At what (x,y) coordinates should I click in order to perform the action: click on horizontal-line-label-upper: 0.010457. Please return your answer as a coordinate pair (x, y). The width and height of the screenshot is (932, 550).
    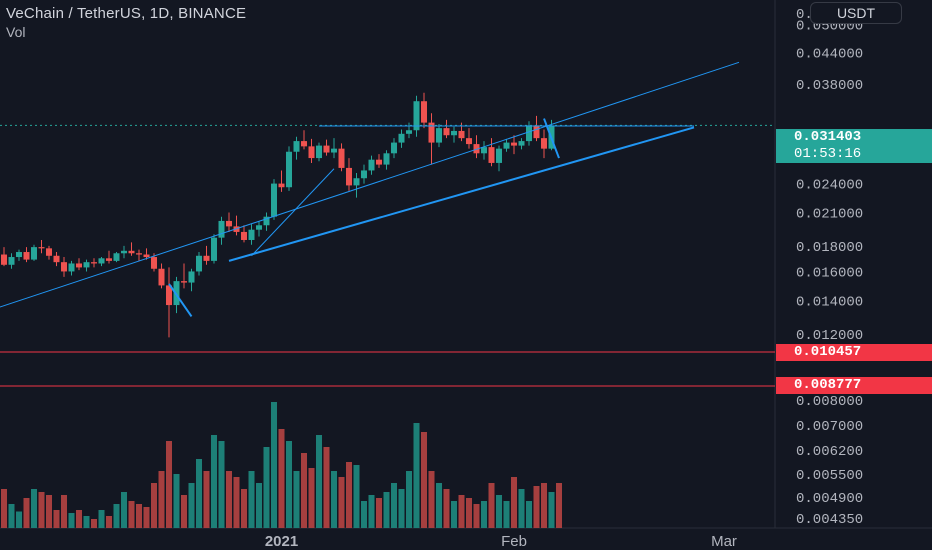
    Looking at the image, I should click on (854, 352).